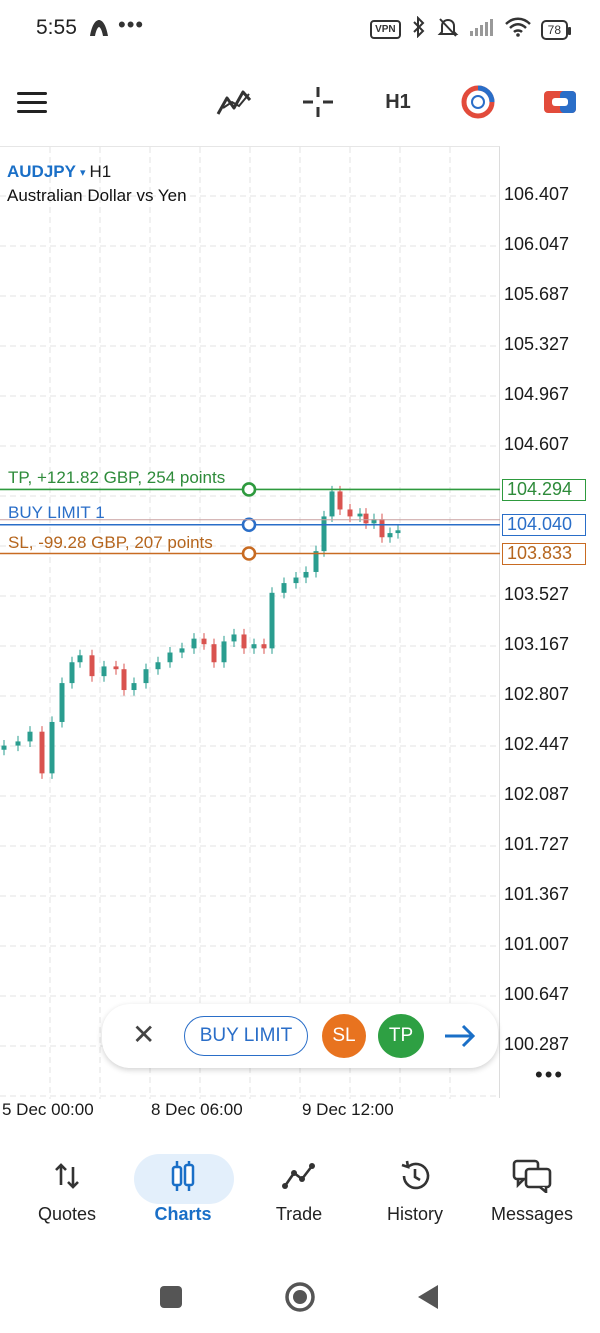 Image resolution: width=600 pixels, height=1333 pixels. I want to click on timeframe-button: H1, so click(398, 102).